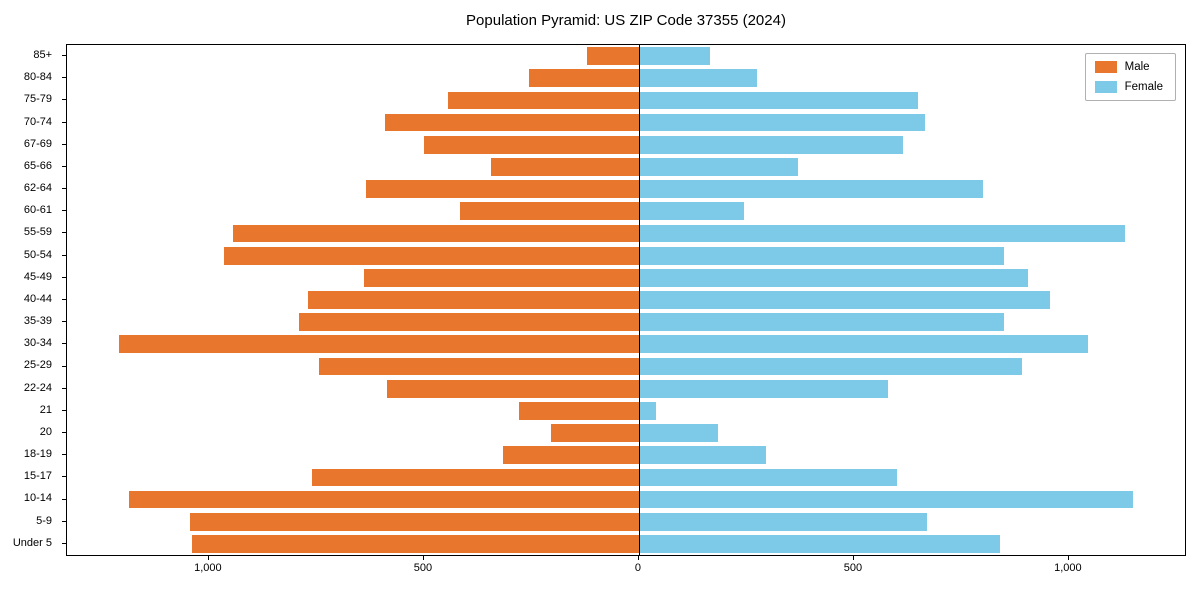 This screenshot has width=1200, height=600. I want to click on legend-item-female: Female, so click(1128, 87).